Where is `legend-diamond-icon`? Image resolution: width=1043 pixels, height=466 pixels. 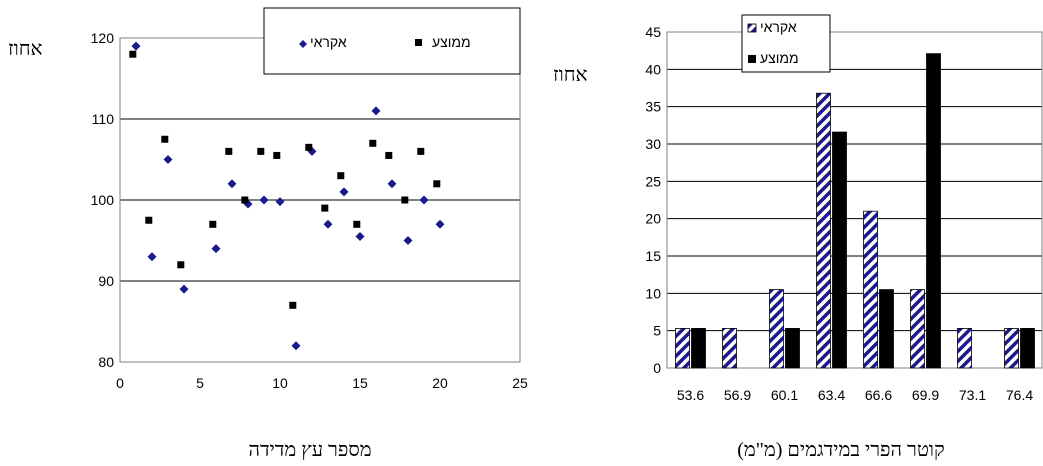
legend-diamond-icon is located at coordinates (303, 44).